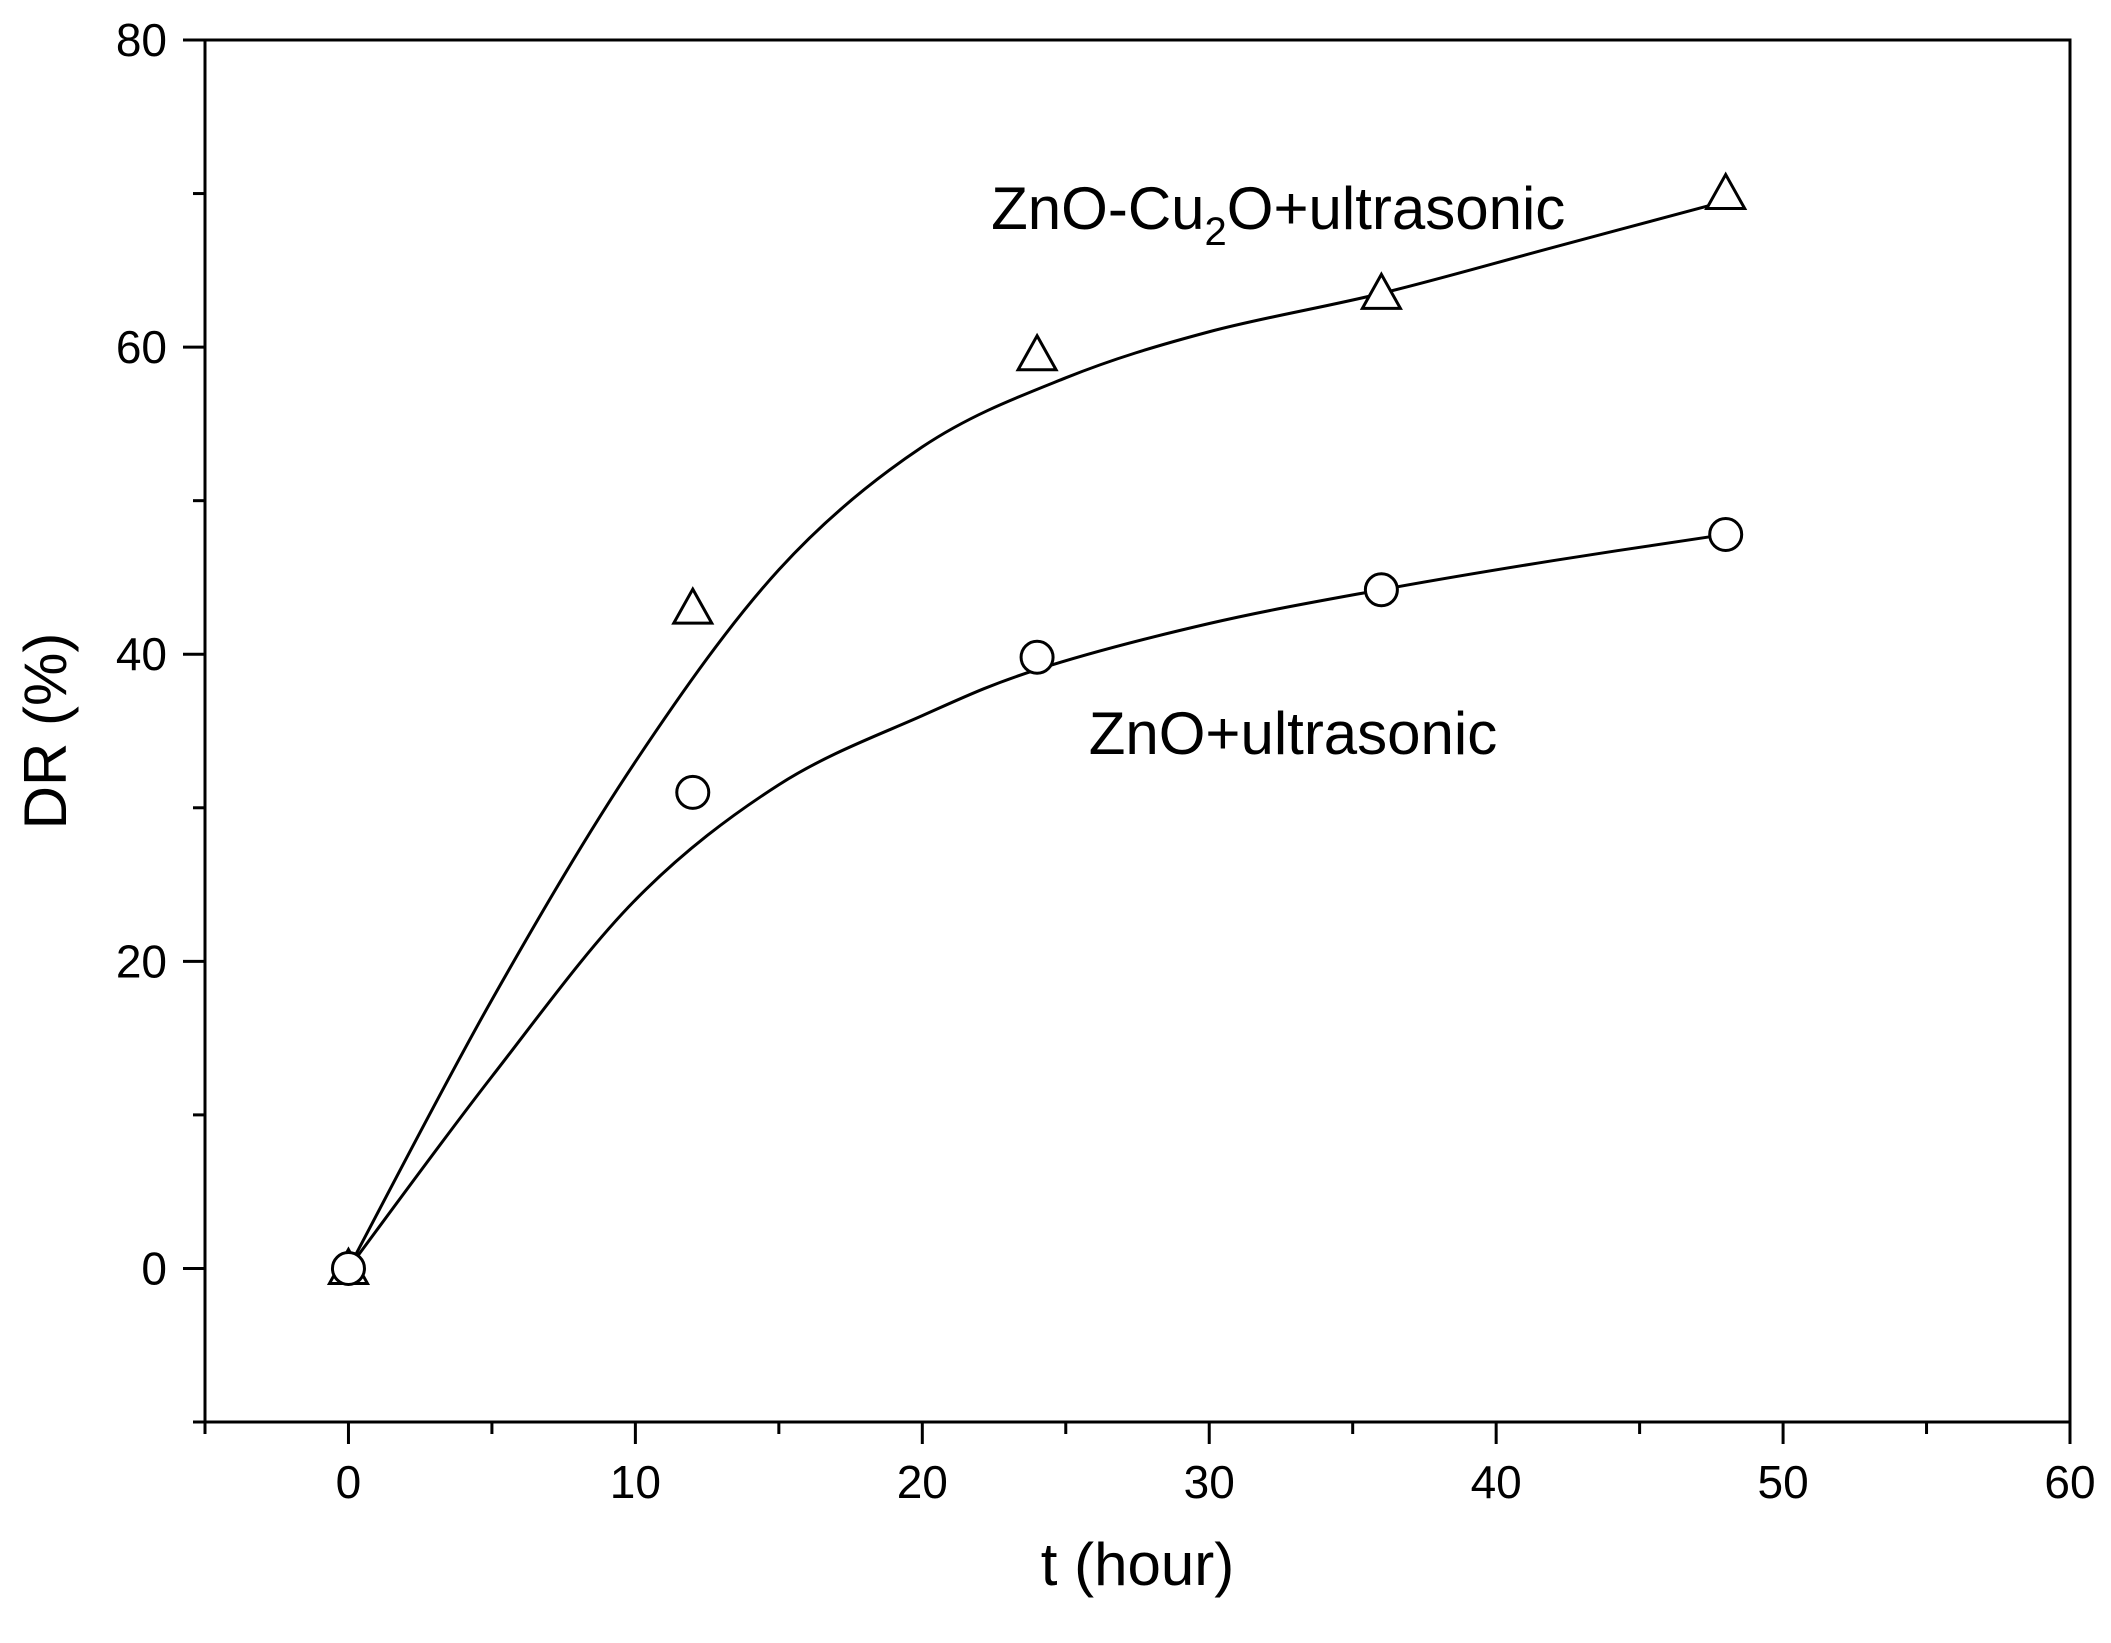 The width and height of the screenshot is (2111, 1643). I want to click on x-tick-label: 0, so click(349, 1482).